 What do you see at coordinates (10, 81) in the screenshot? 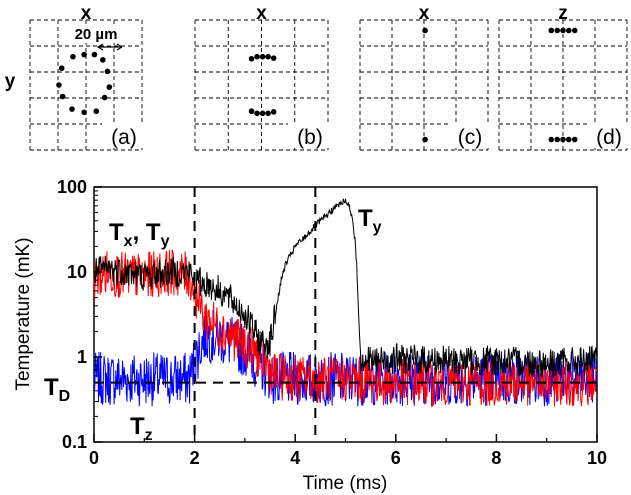
I see `inset-y-label: y` at bounding box center [10, 81].